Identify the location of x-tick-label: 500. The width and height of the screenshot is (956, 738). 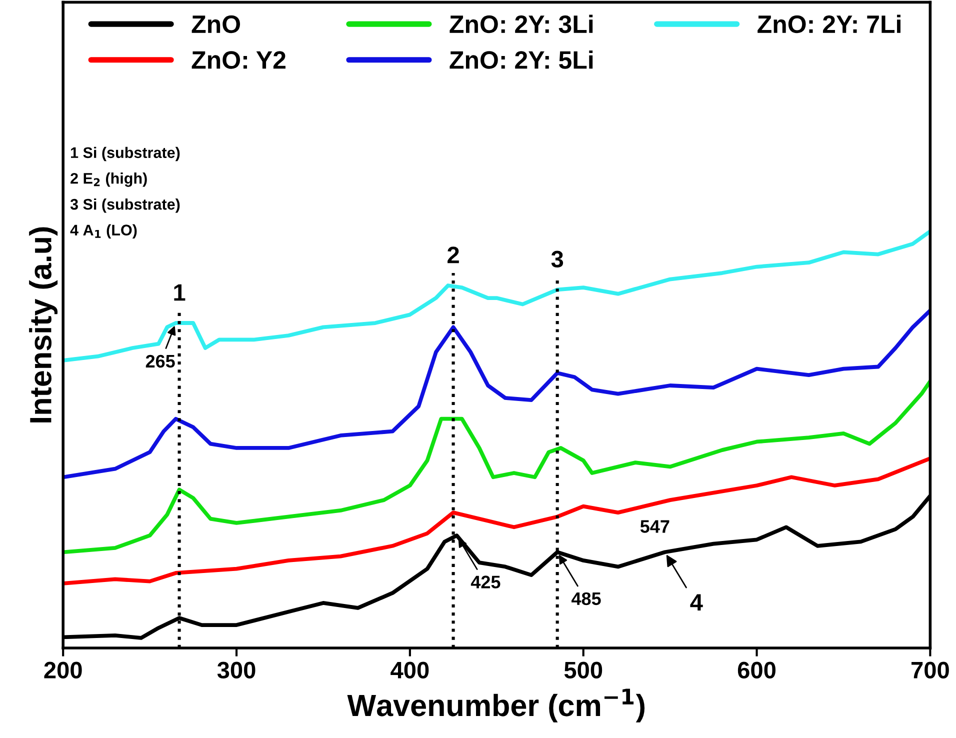
(583, 670).